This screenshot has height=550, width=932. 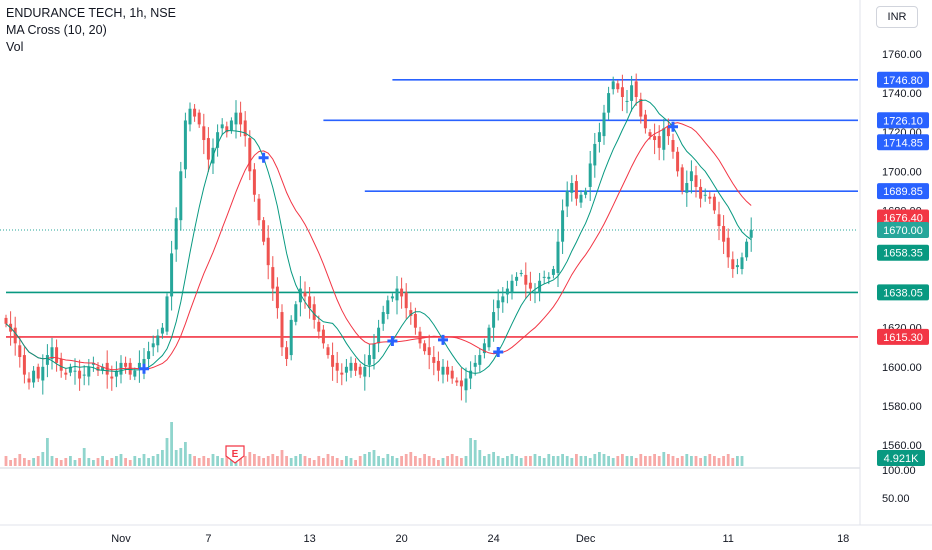 I want to click on price-tick-label: 1740.00, so click(x=902, y=94).